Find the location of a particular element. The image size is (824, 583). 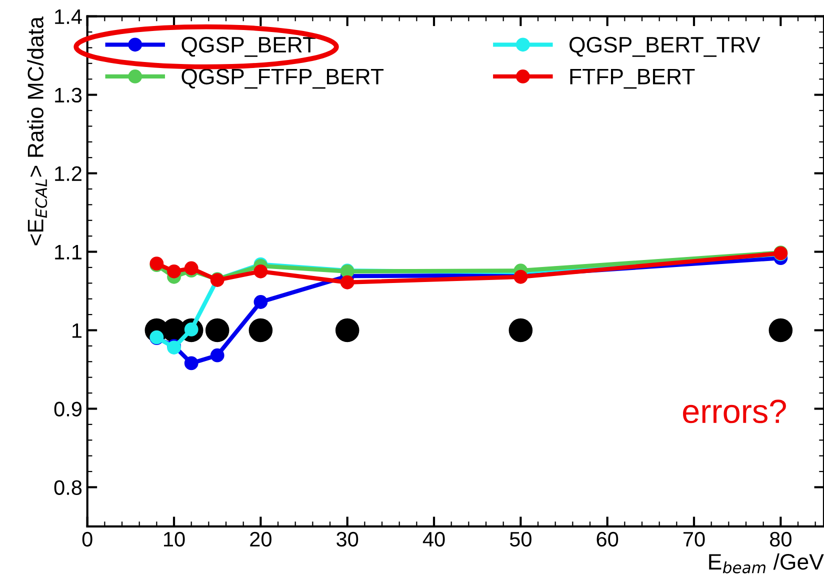

x-tick-label: 30 is located at coordinates (347, 539).